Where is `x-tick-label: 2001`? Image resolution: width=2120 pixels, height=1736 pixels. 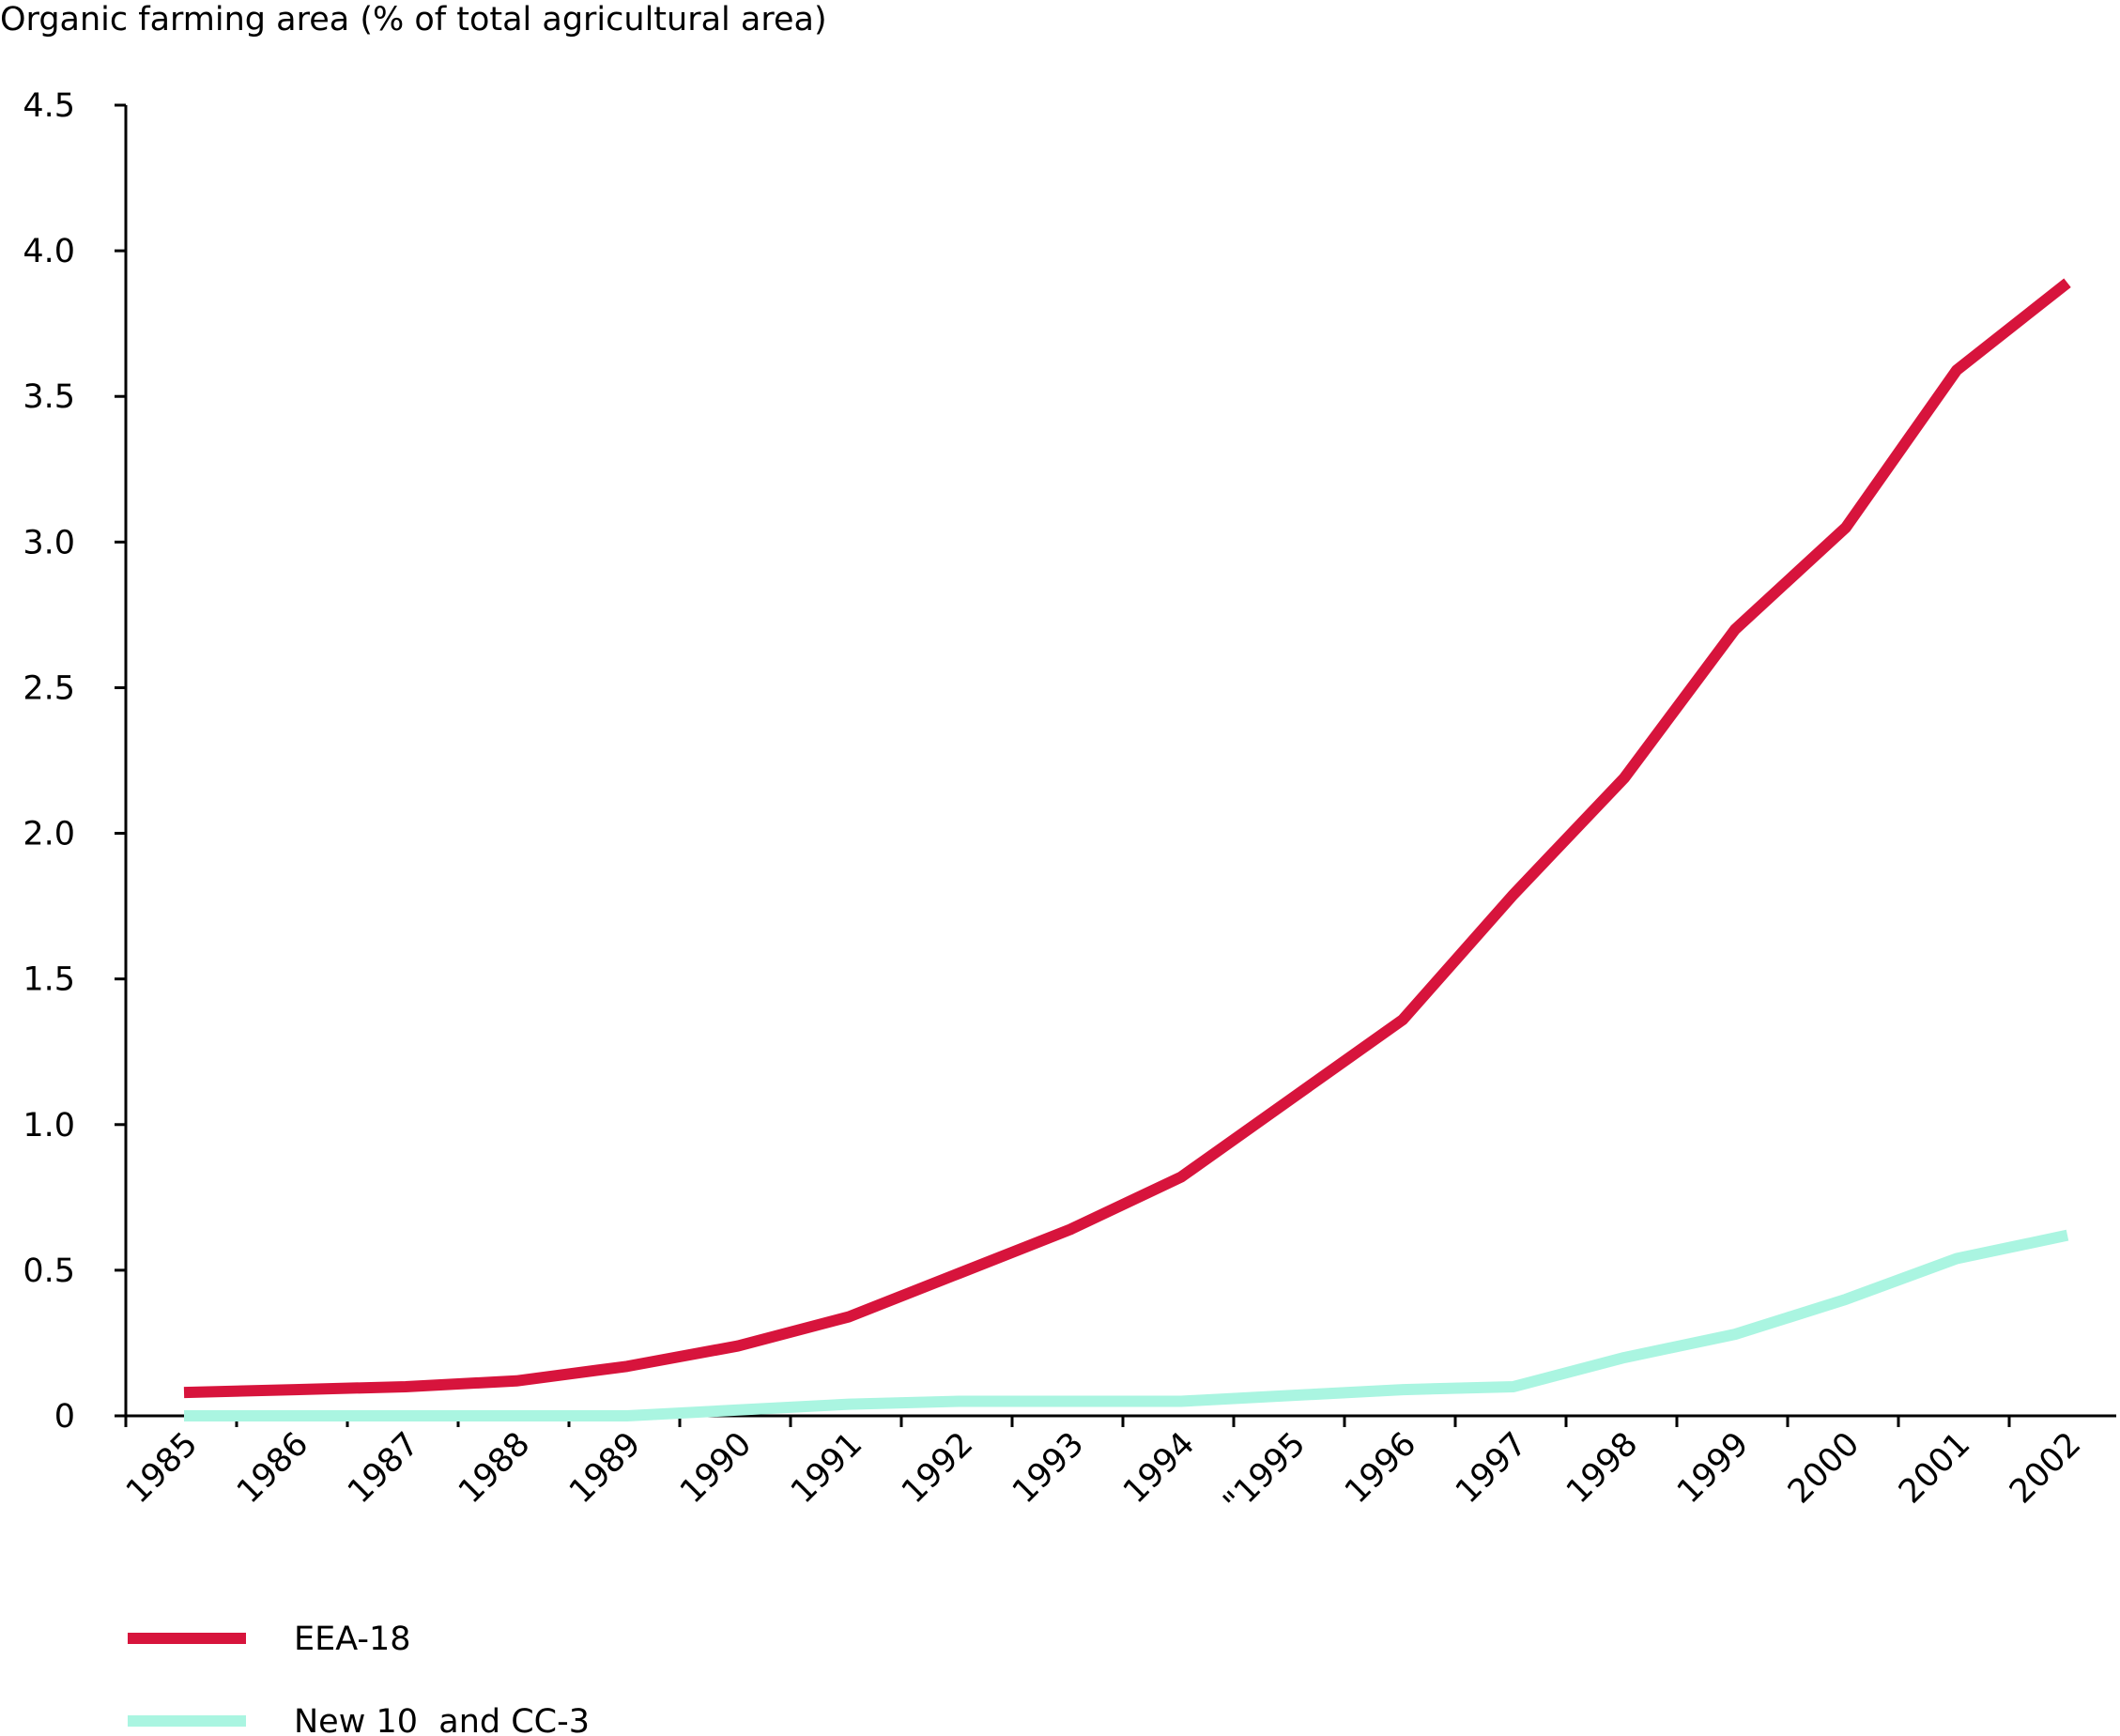 x-tick-label: 2001 is located at coordinates (1935, 1468).